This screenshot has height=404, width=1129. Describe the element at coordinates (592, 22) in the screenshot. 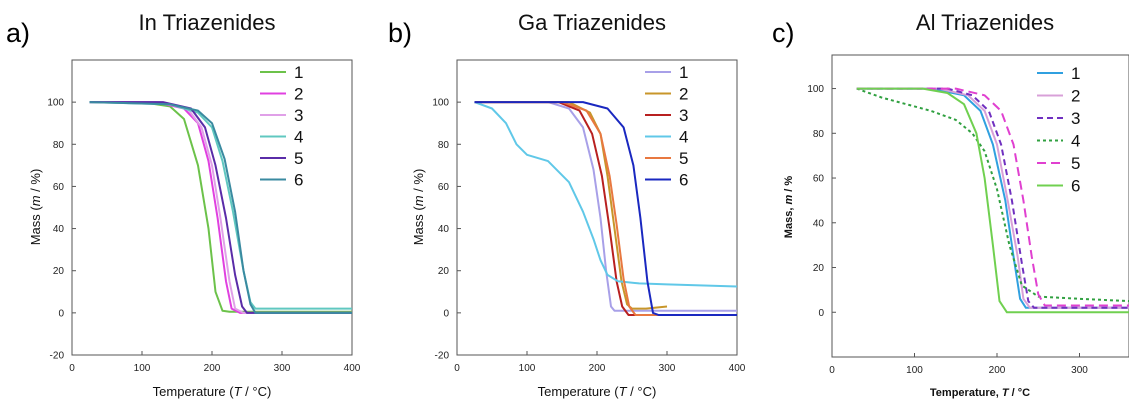

I see `panel-title: Ga Triazenides` at that location.